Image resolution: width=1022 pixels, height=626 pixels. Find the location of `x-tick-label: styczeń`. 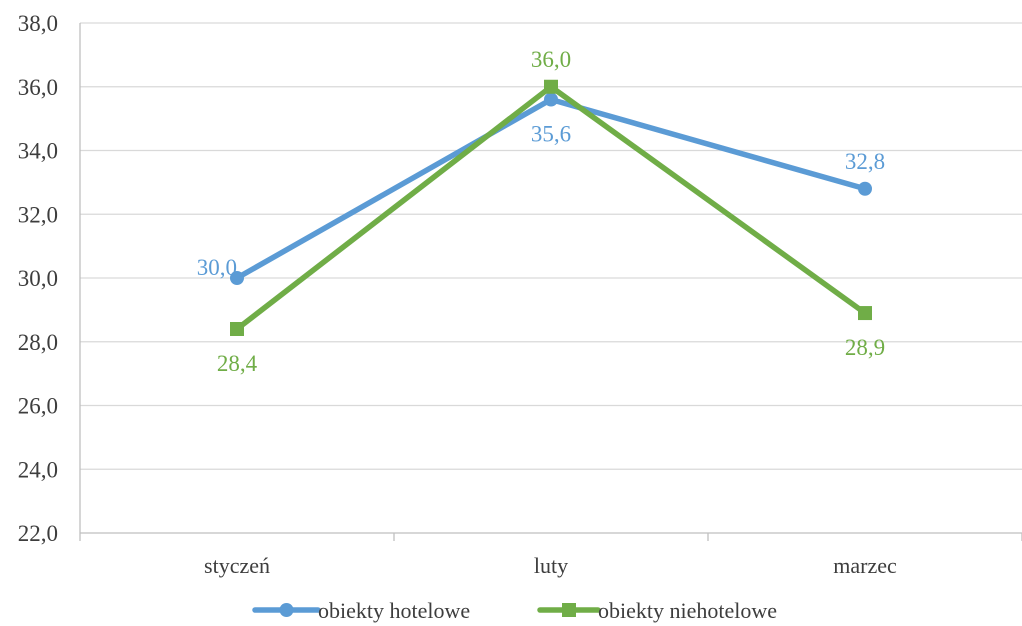

x-tick-label: styczeń is located at coordinates (237, 565).